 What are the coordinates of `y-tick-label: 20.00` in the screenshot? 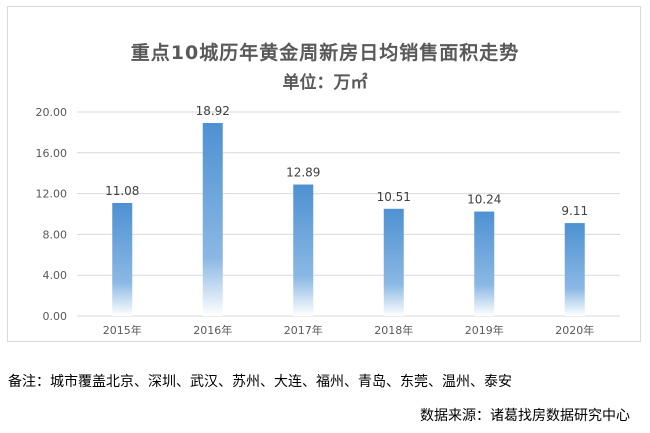 It's located at (52, 112).